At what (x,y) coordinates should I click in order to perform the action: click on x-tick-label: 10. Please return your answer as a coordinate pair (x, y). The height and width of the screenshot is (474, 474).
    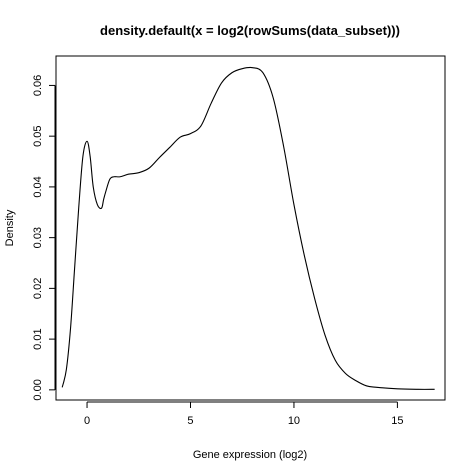
    Looking at the image, I should click on (294, 421).